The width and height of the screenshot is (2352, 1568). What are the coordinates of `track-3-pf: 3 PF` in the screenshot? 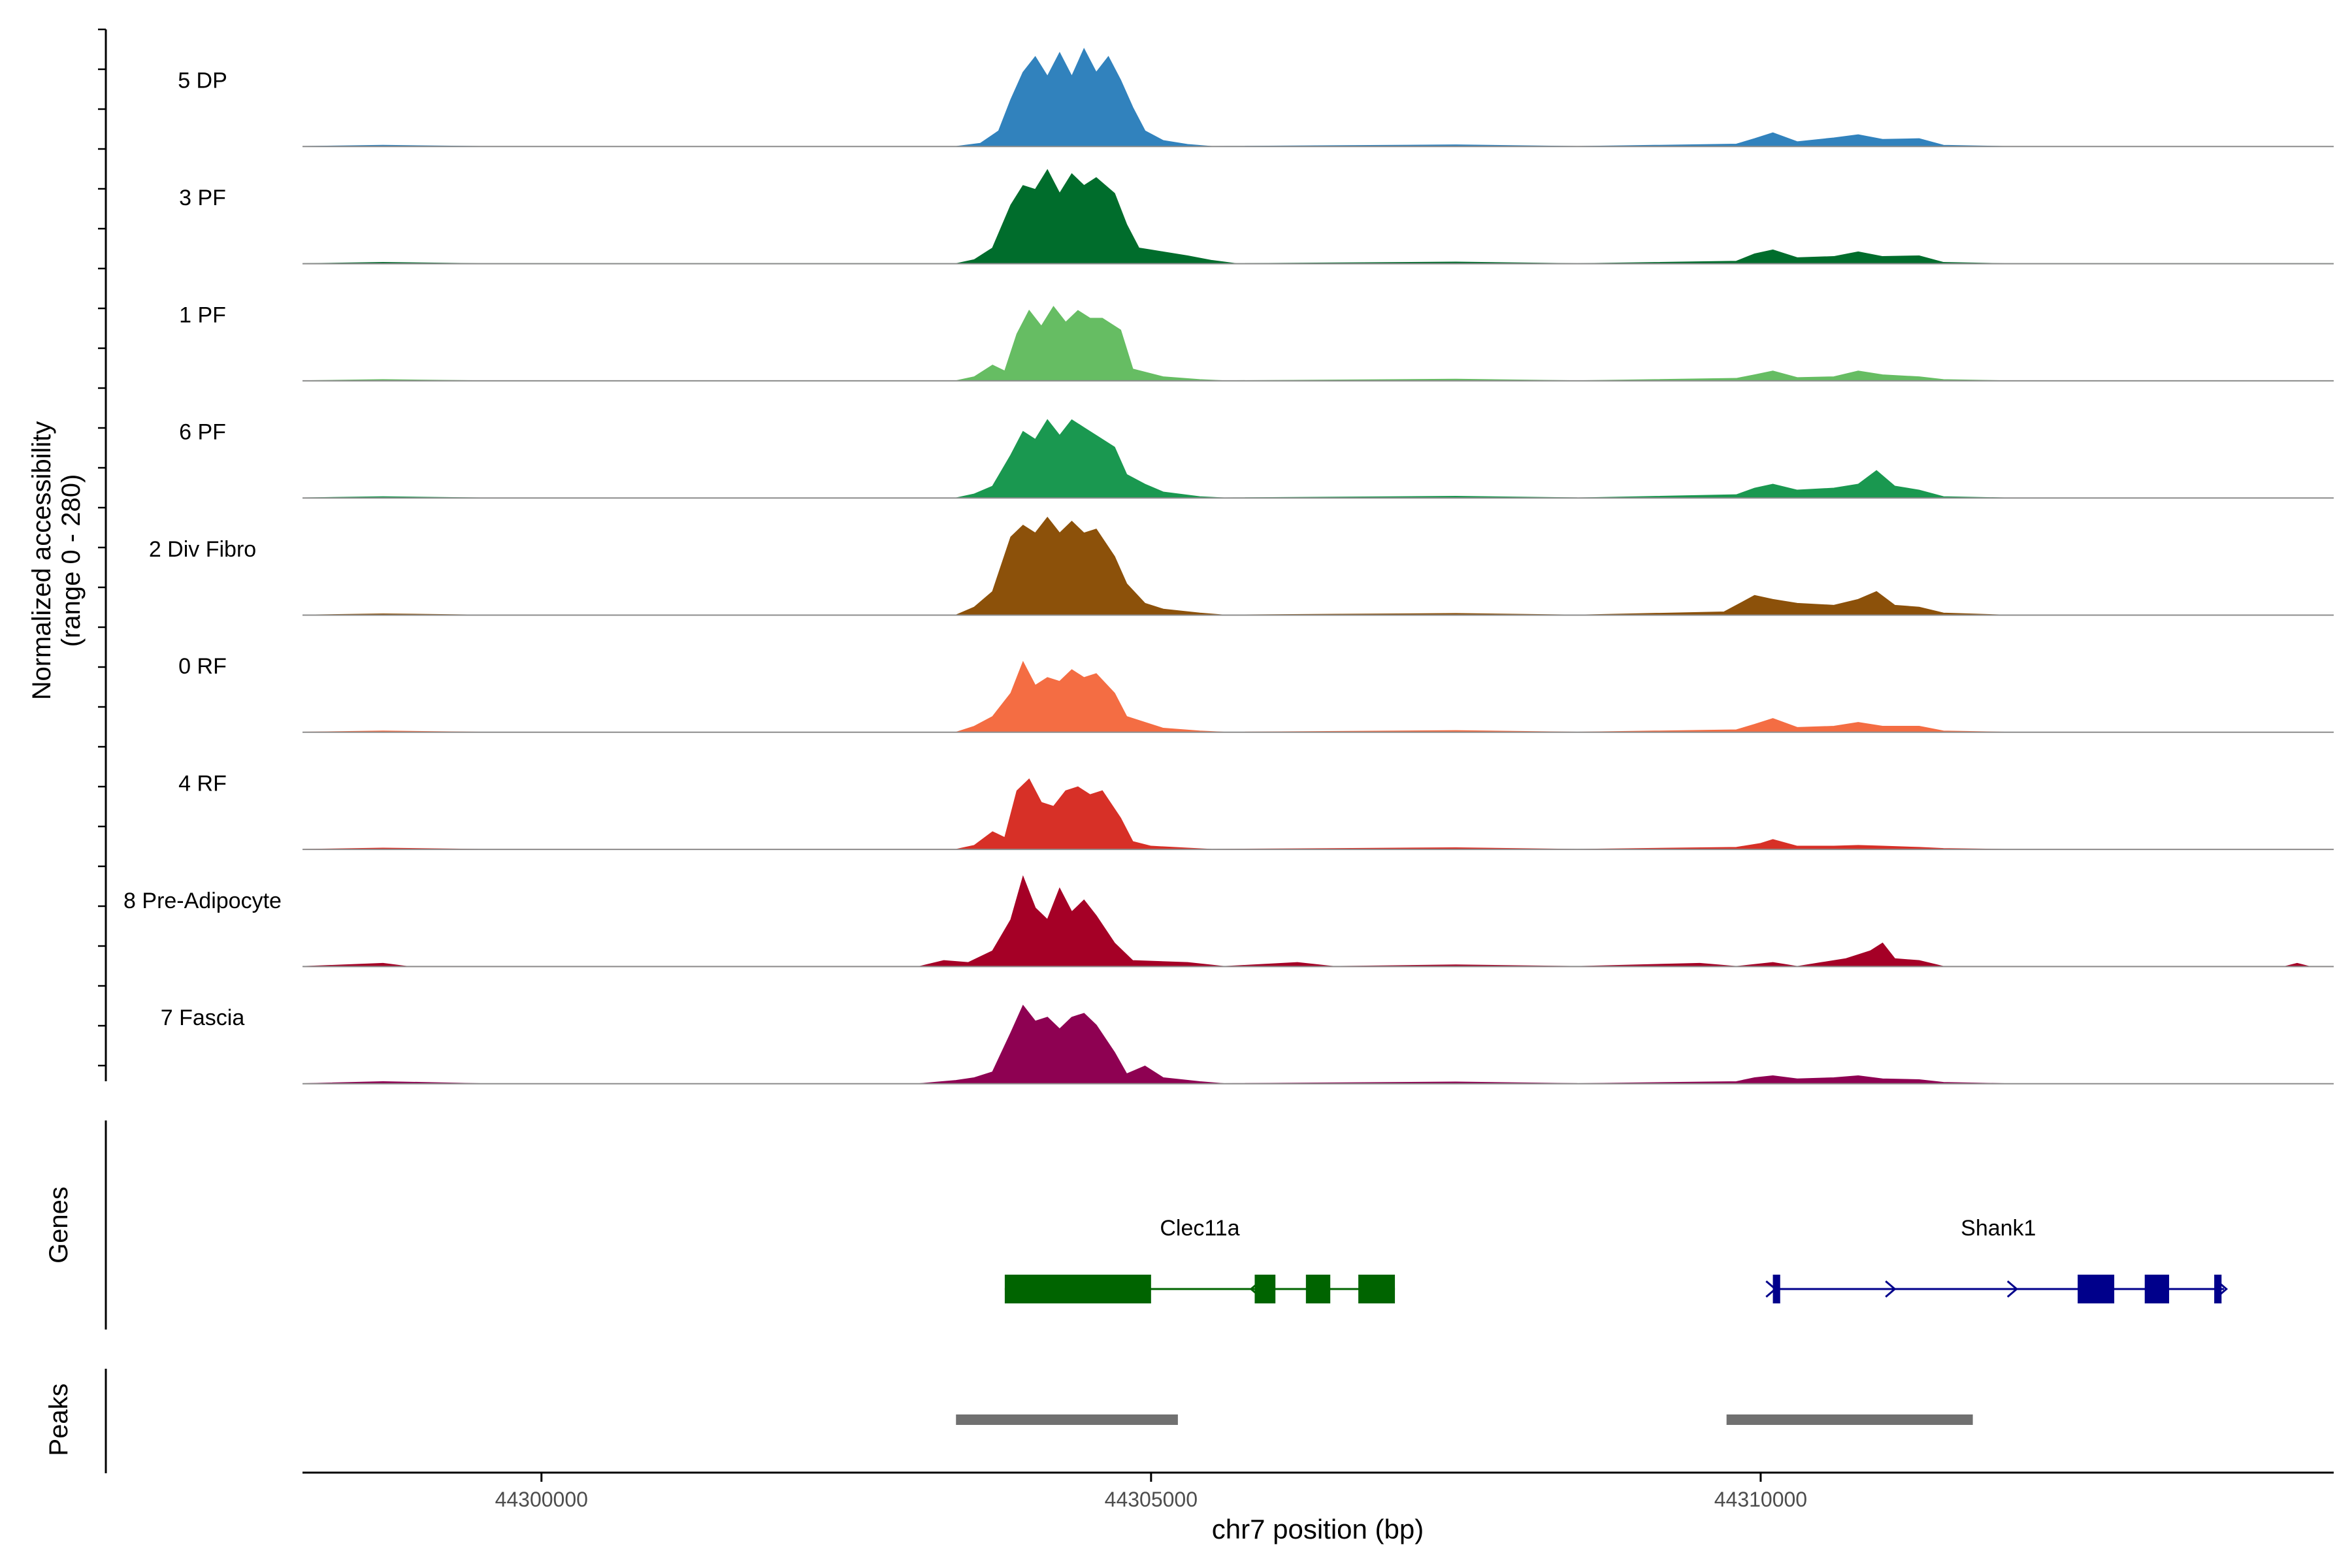 It's located at (1256, 217).